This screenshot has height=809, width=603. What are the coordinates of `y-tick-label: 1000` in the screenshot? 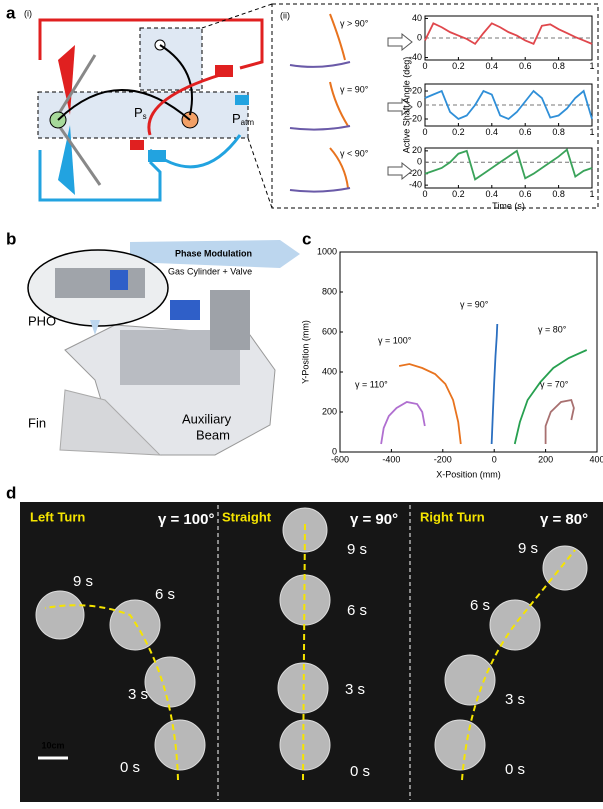 It's located at (327, 251).